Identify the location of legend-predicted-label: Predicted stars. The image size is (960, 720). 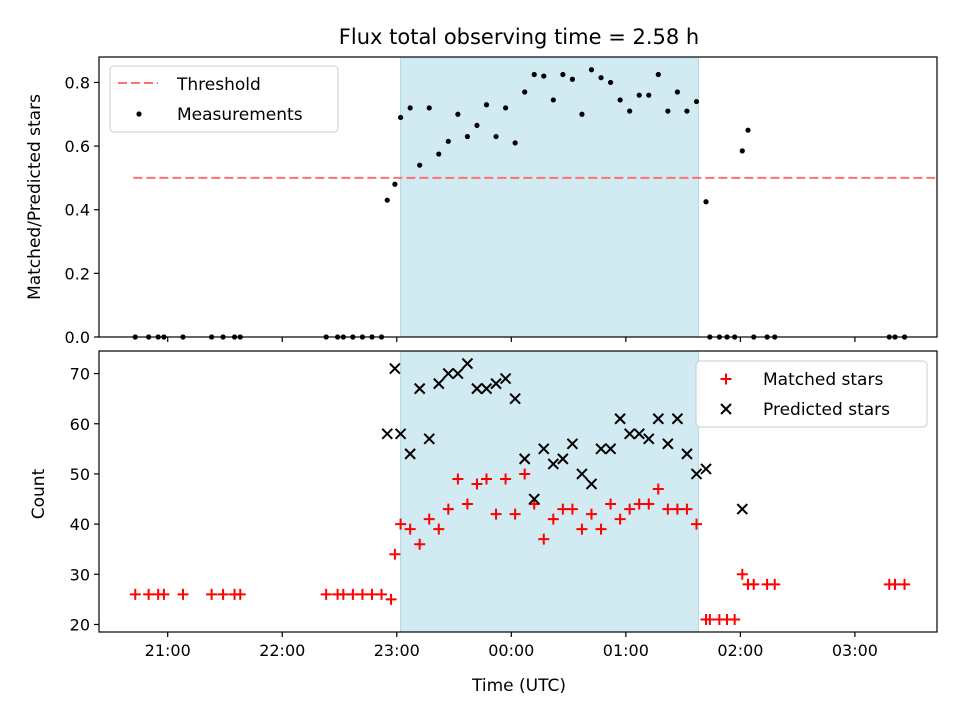
(826, 410).